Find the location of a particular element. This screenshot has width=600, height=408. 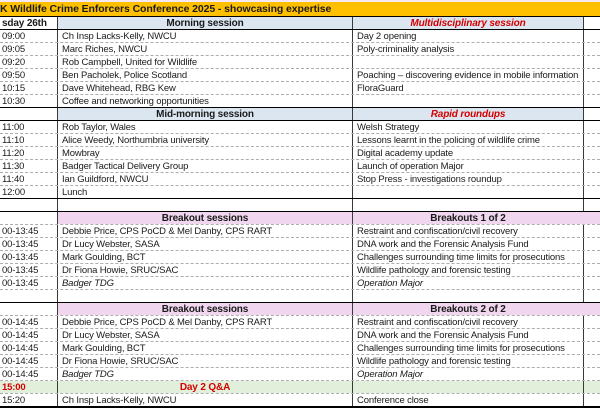

topic-cell: FloraGuard is located at coordinates (467, 88).